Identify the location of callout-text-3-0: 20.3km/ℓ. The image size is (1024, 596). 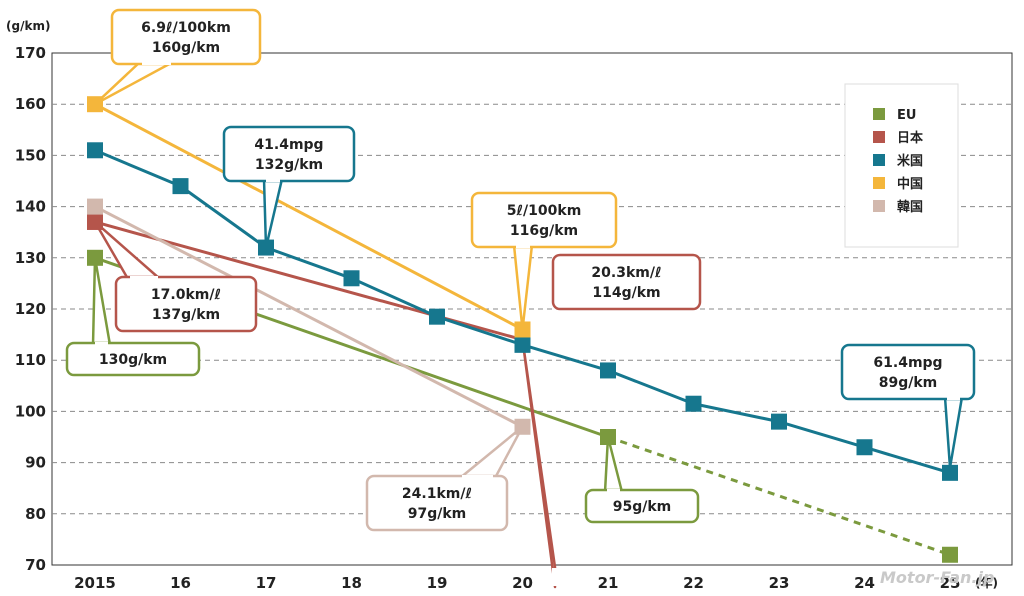
(626, 273).